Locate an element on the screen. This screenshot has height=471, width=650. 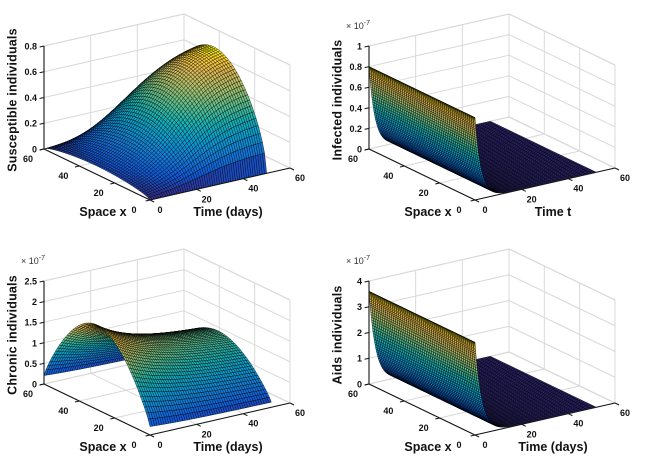
z-axis-label: Susceptible individuals is located at coordinates (12, 100).